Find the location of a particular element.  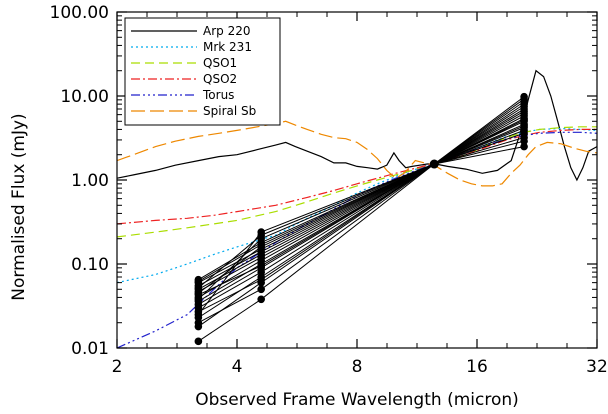

y-tick-label: 0.10 is located at coordinates (90, 265).